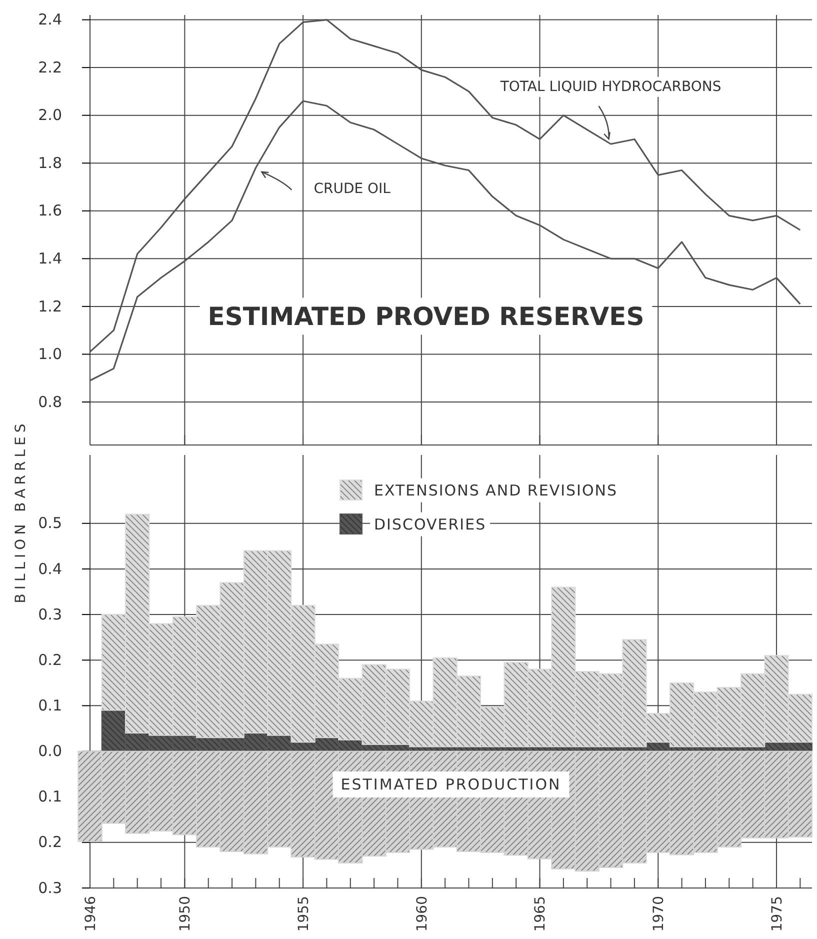 Image resolution: width=817 pixels, height=939 pixels. What do you see at coordinates (422, 914) in the screenshot?
I see `x-tick-label: 1960` at bounding box center [422, 914].